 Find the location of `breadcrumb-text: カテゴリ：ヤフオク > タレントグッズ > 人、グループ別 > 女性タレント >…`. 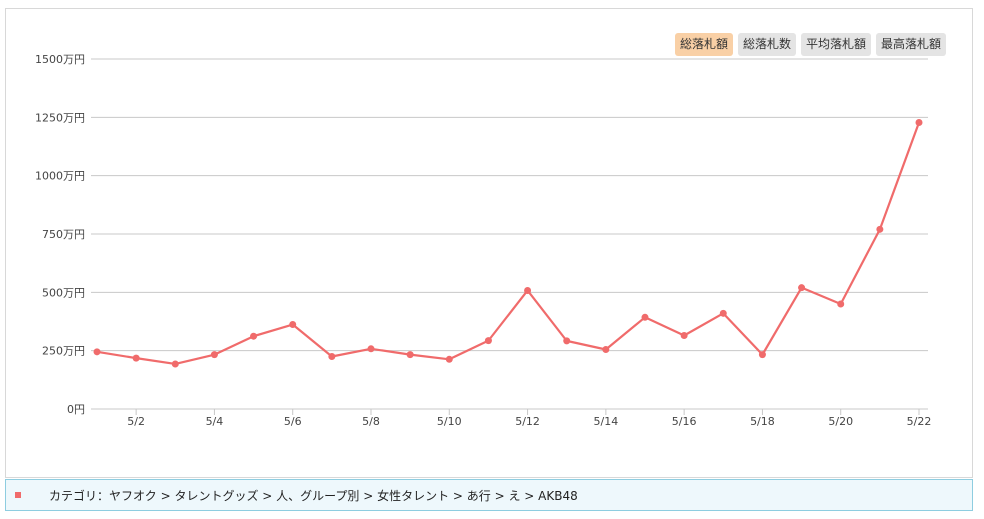

breadcrumb-text: カテゴリ：ヤフオク > タレントグッズ > 人、グループ別 > 女性タレント >… is located at coordinates (313, 495).